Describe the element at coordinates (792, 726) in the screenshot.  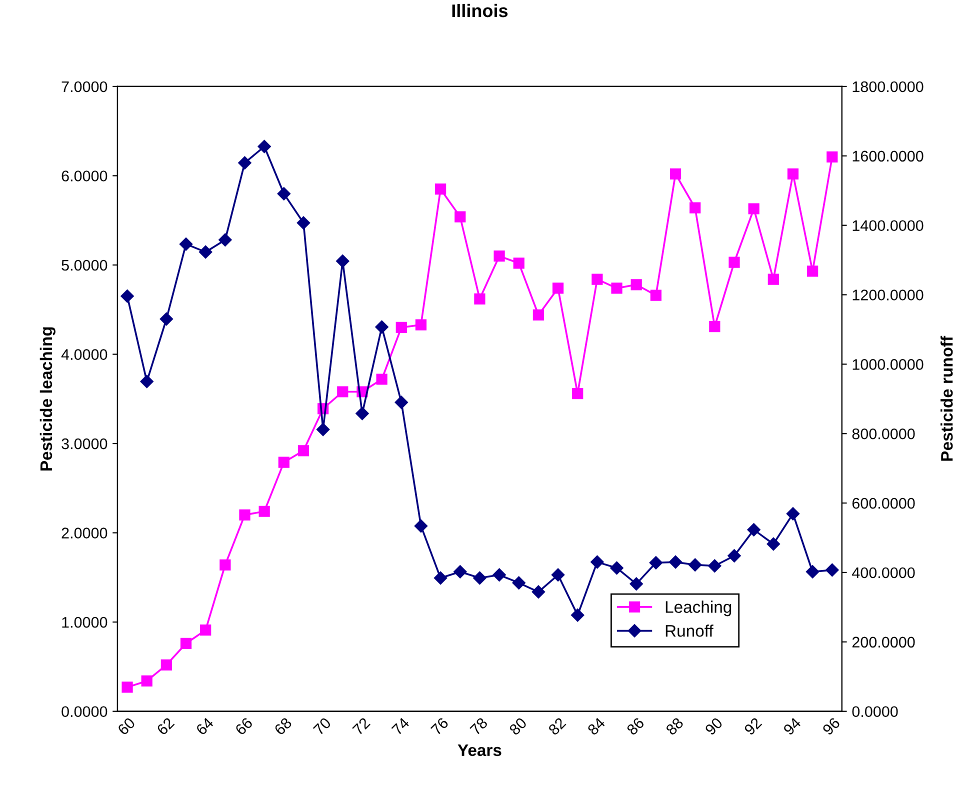
I see `x-tick-label: 94` at that location.